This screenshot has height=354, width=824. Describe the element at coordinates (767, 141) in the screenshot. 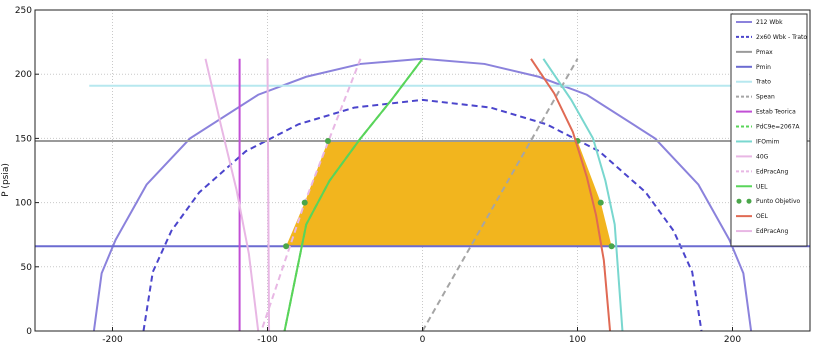

I see `legend-label: IFOmim` at that location.